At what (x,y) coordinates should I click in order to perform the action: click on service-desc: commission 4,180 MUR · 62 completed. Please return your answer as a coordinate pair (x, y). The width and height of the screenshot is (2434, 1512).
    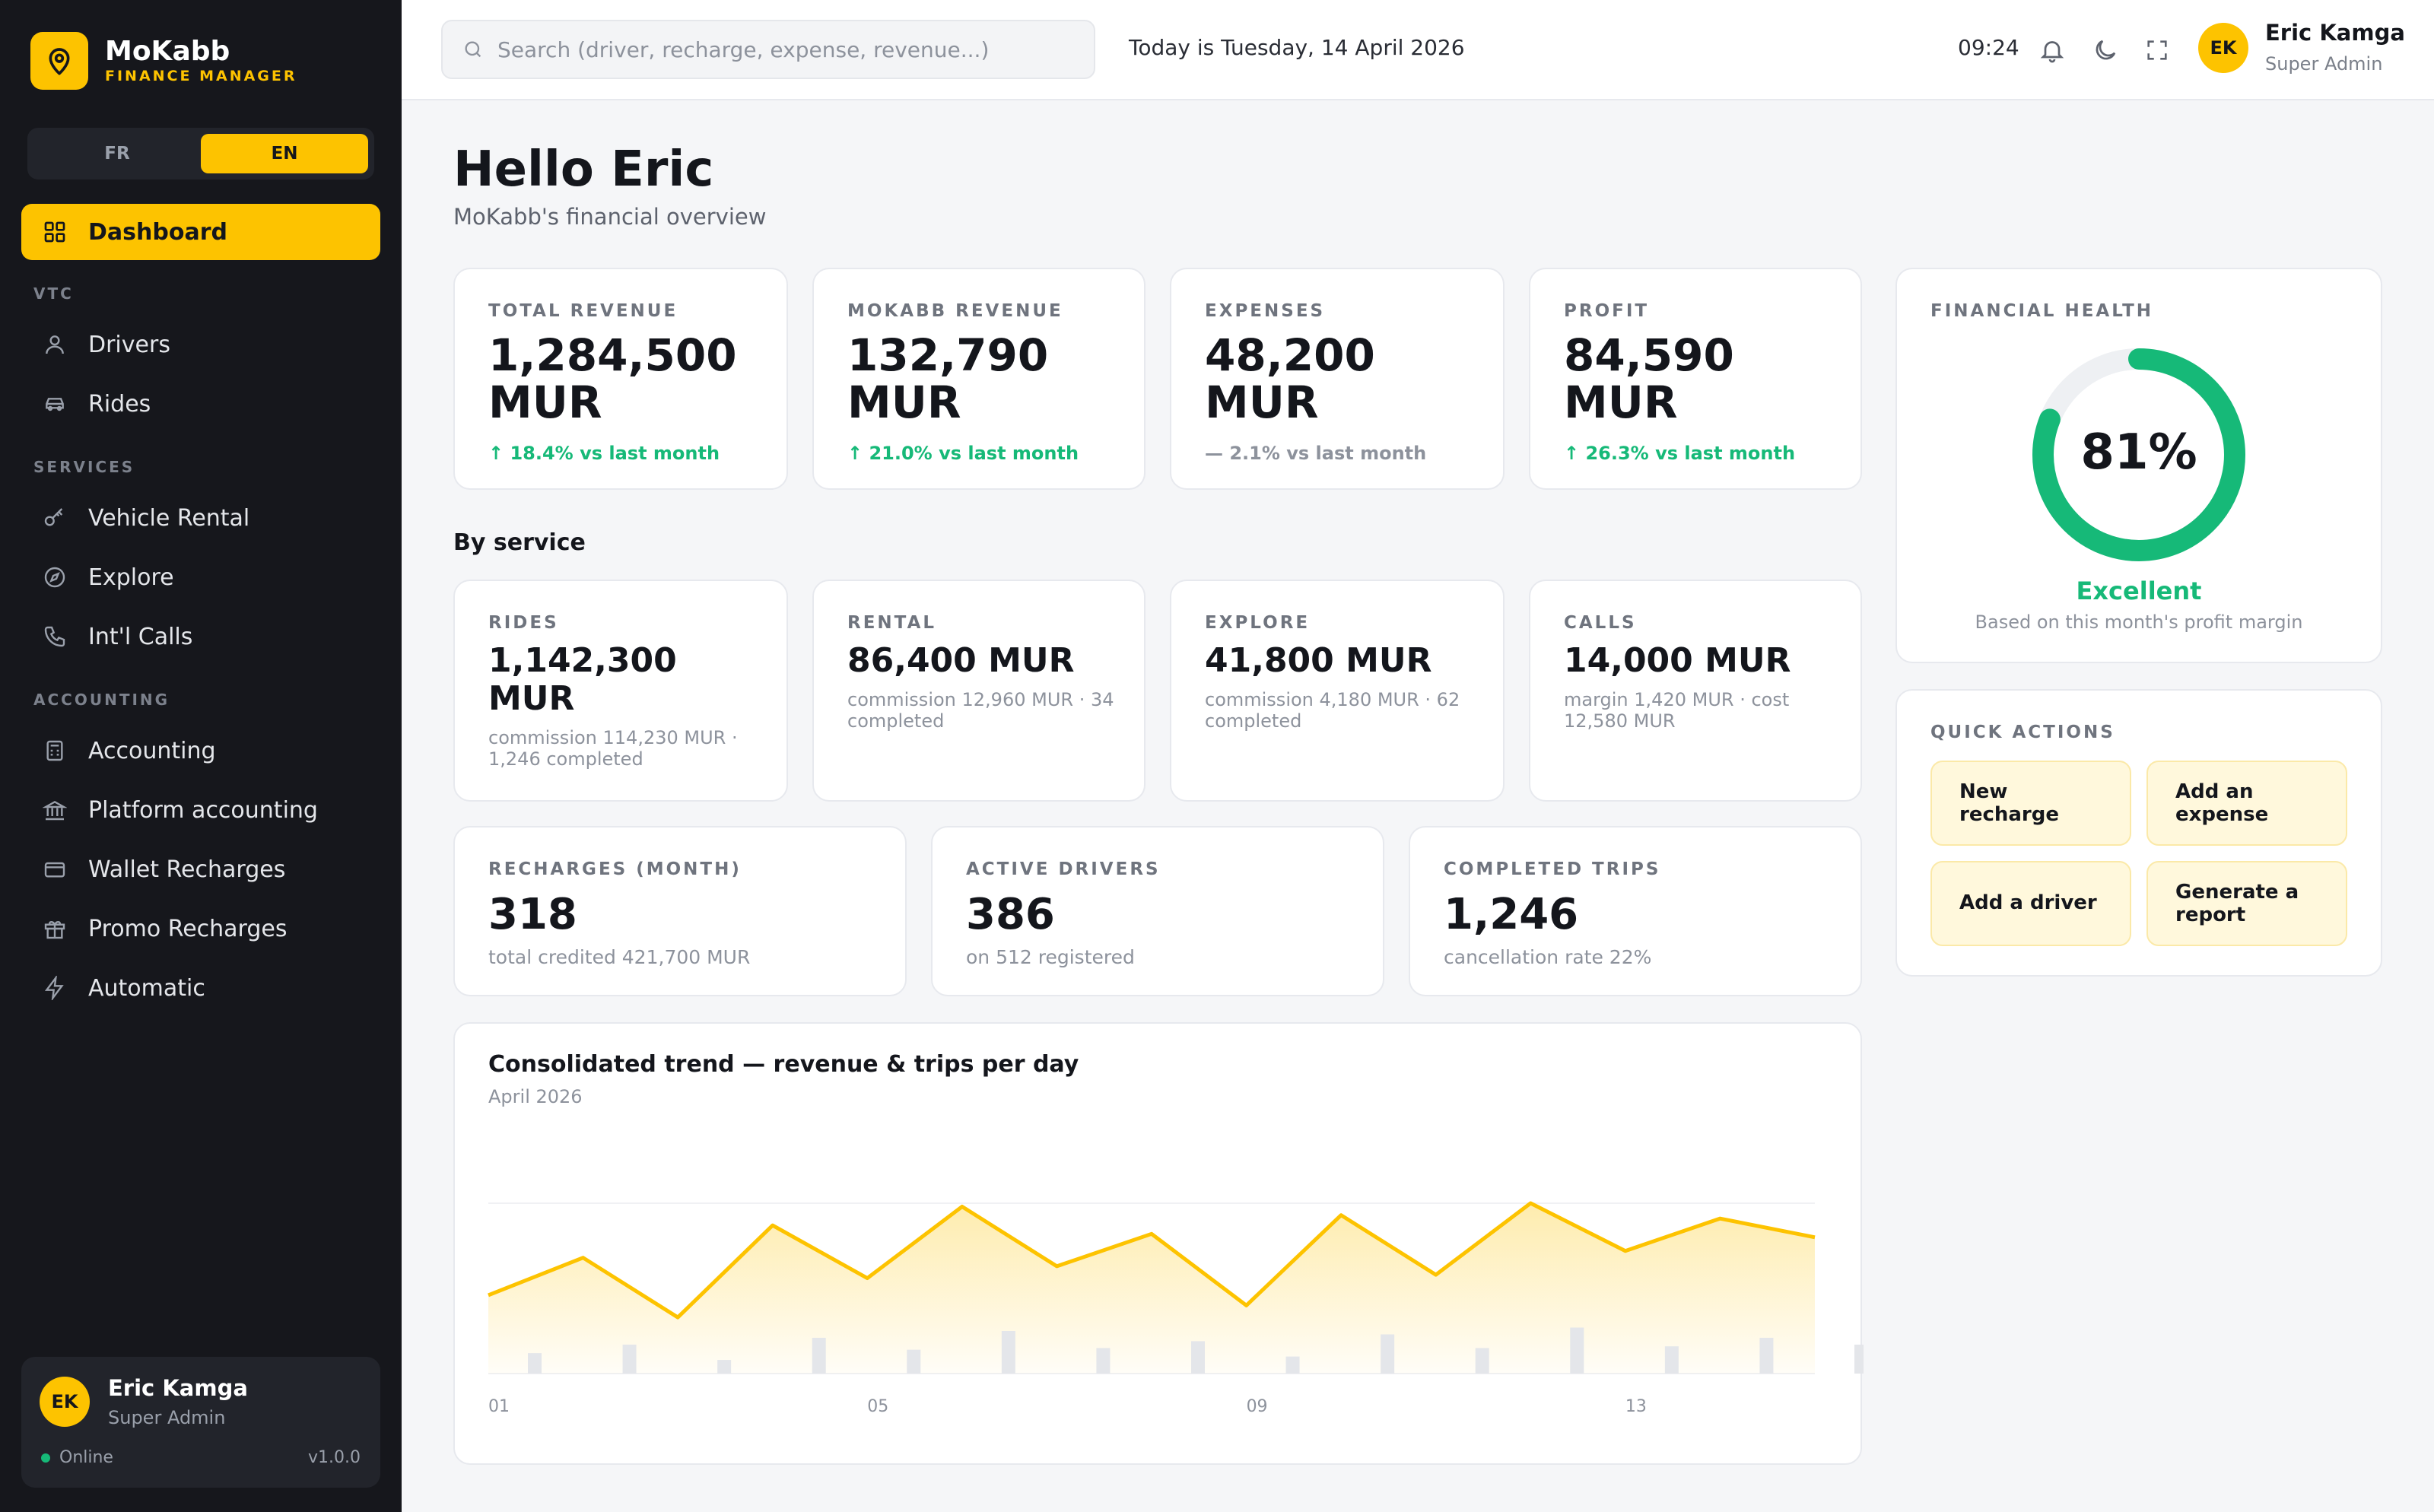
    Looking at the image, I should click on (1332, 710).